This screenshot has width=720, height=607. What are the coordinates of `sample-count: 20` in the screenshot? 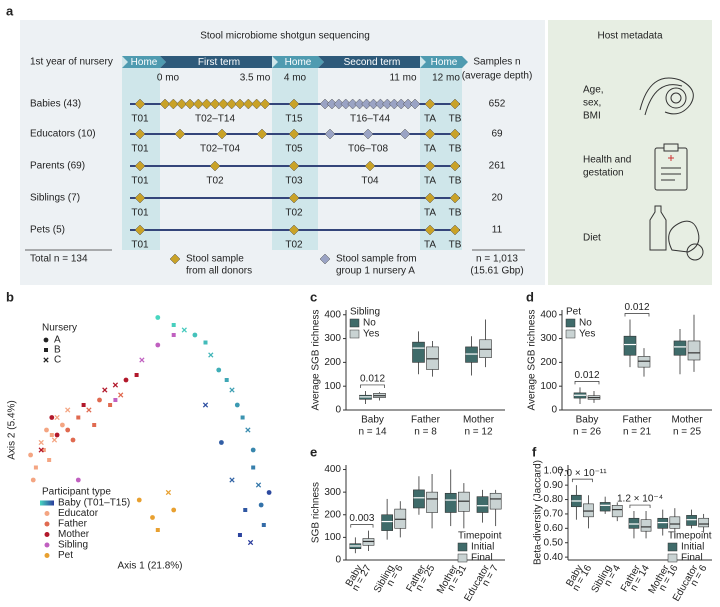 It's located at (497, 198).